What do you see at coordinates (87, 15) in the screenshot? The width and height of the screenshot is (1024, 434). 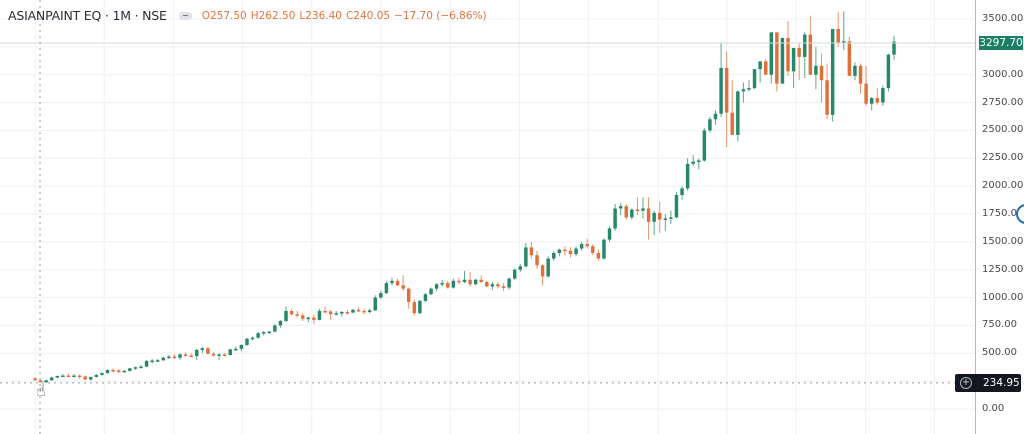 I see `symbol-title: ASIANPAINT EQ · 1M · NSE` at bounding box center [87, 15].